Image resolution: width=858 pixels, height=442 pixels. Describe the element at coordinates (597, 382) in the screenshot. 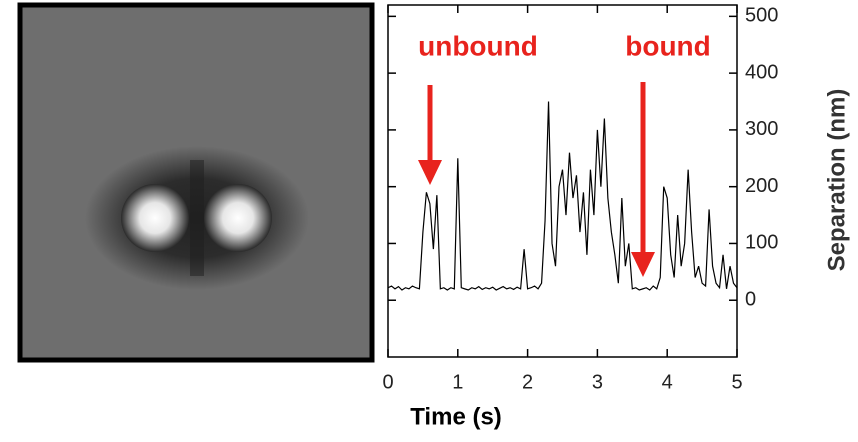

I see `x-tick-label: 3` at that location.